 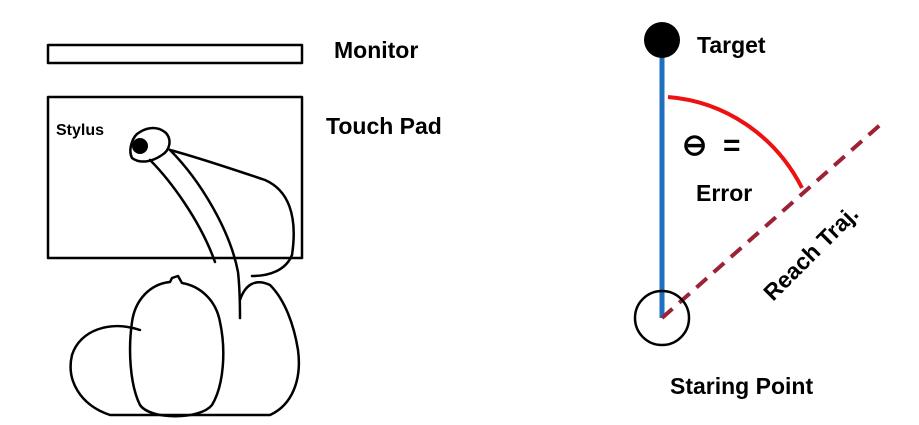 I want to click on stylus-label: Stylus, so click(x=80, y=130).